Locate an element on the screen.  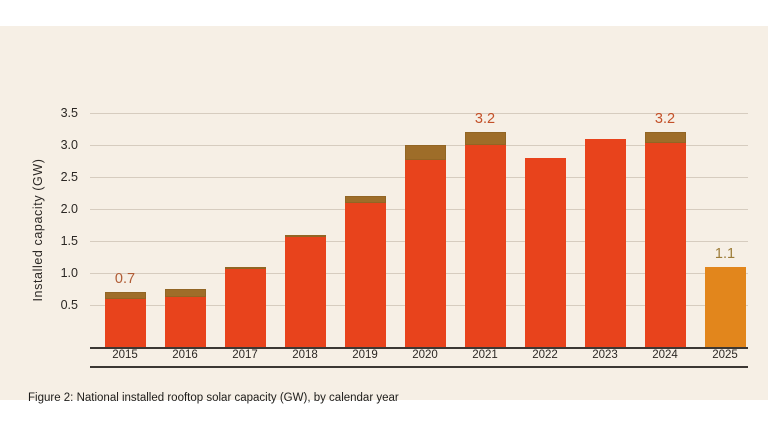
y-axis-tick-label: 0.5 is located at coordinates (69, 305).